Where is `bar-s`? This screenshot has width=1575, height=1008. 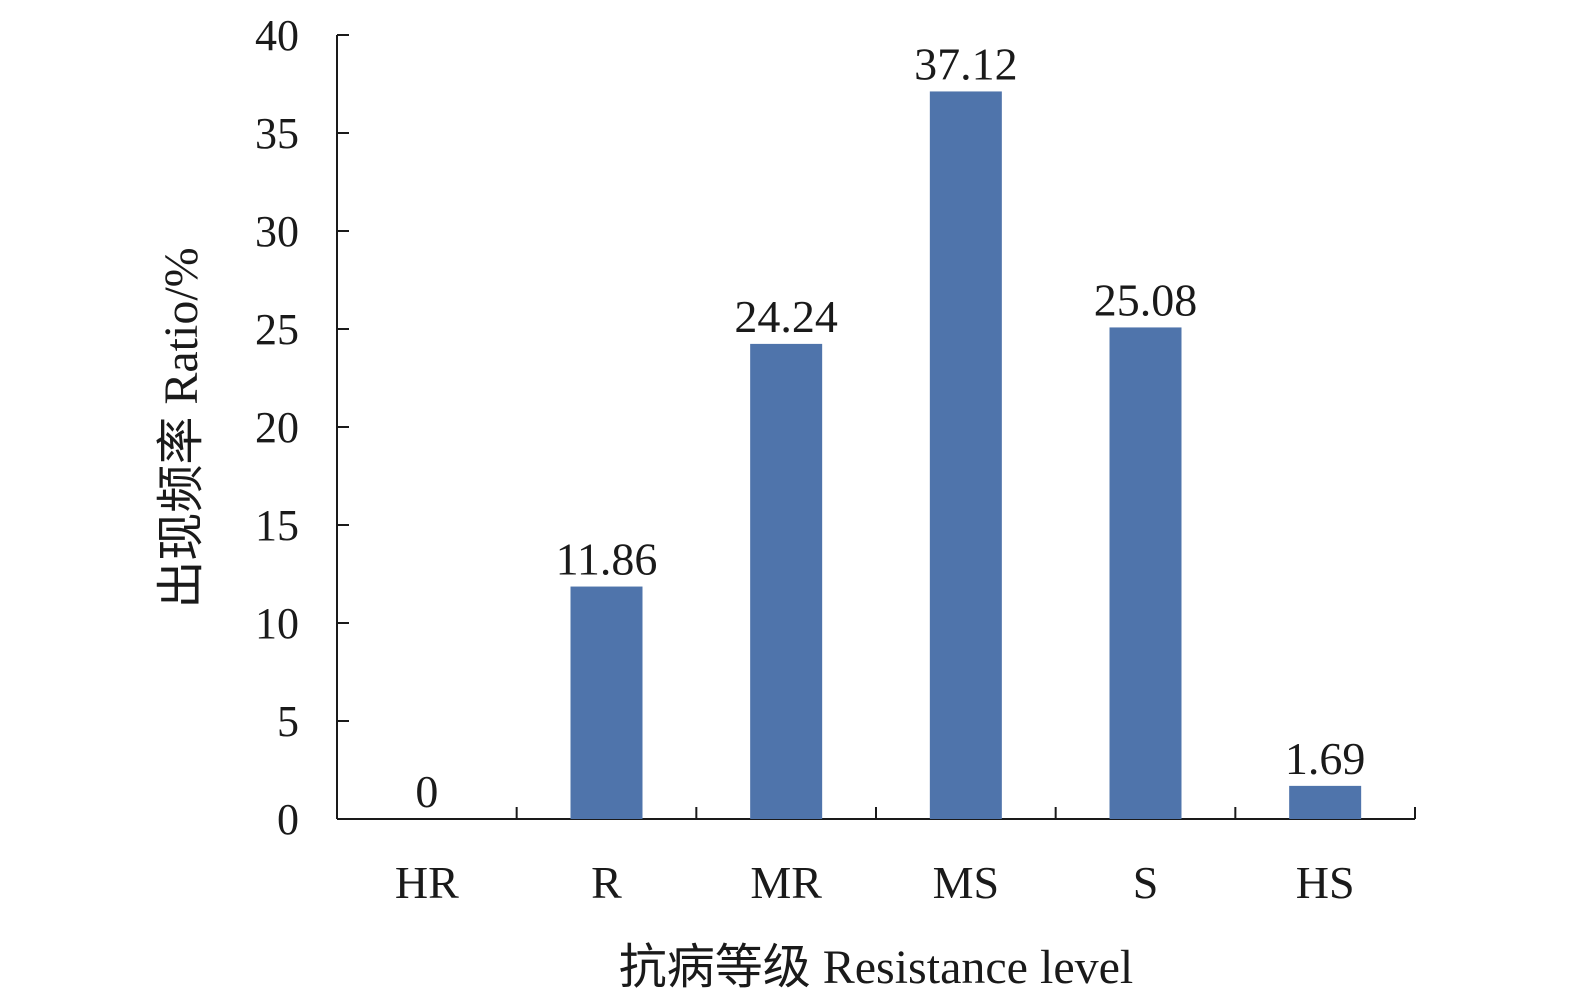 bar-s is located at coordinates (1145, 573).